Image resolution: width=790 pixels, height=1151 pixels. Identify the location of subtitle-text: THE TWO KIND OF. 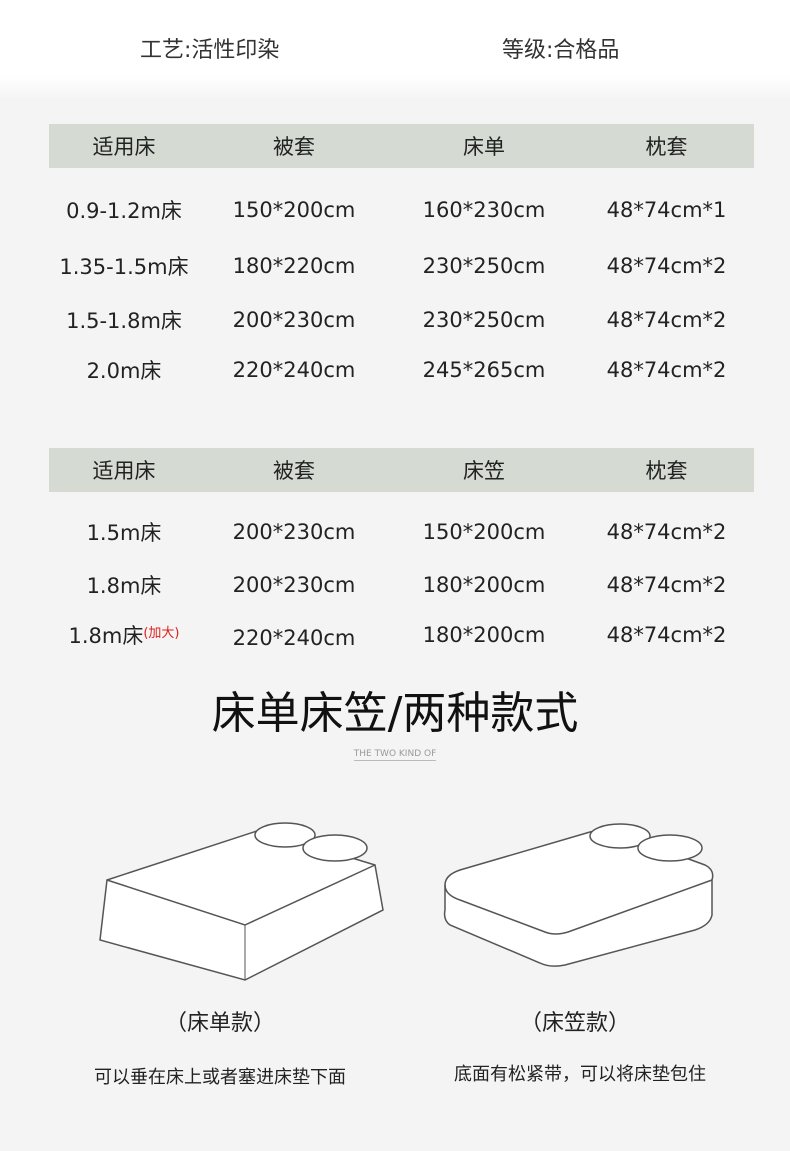
(395, 755).